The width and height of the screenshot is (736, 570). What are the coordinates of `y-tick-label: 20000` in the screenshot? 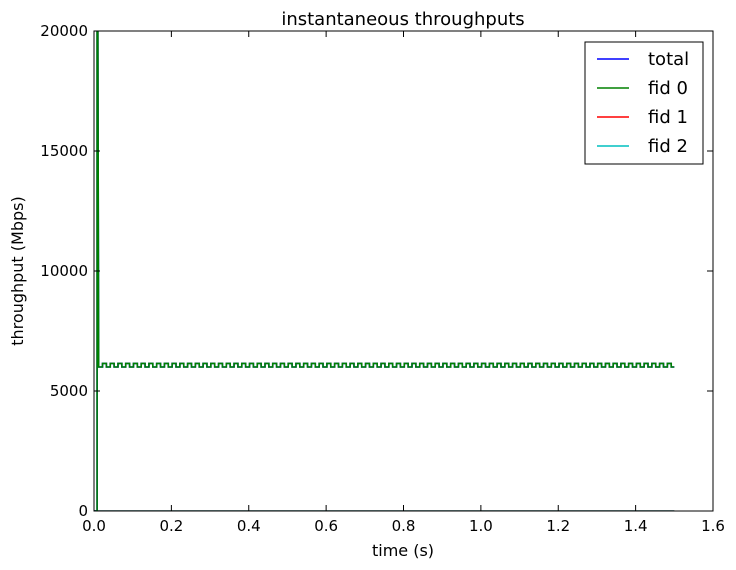 It's located at (64, 31).